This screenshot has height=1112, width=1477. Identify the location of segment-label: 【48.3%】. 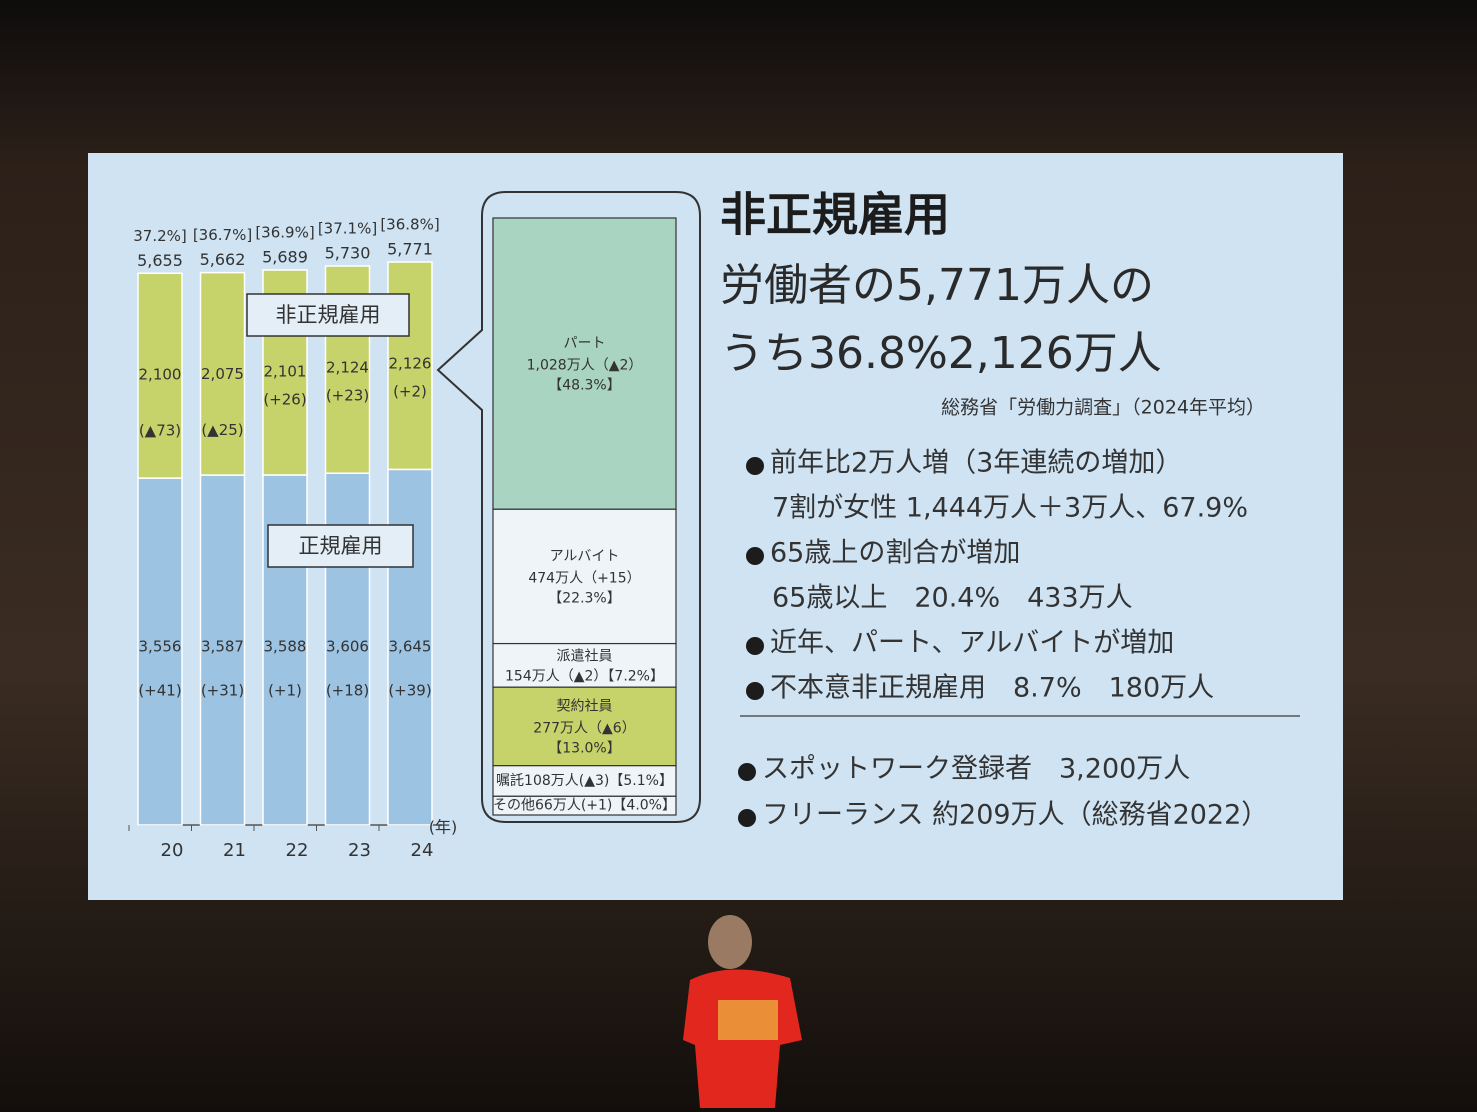
(584, 386).